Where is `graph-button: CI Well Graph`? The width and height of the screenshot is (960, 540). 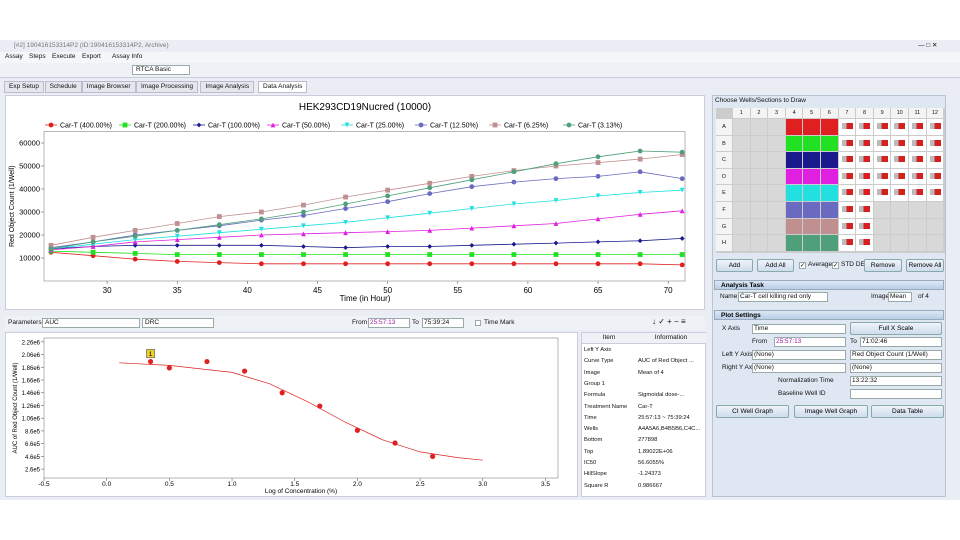
graph-button: CI Well Graph is located at coordinates (752, 411).